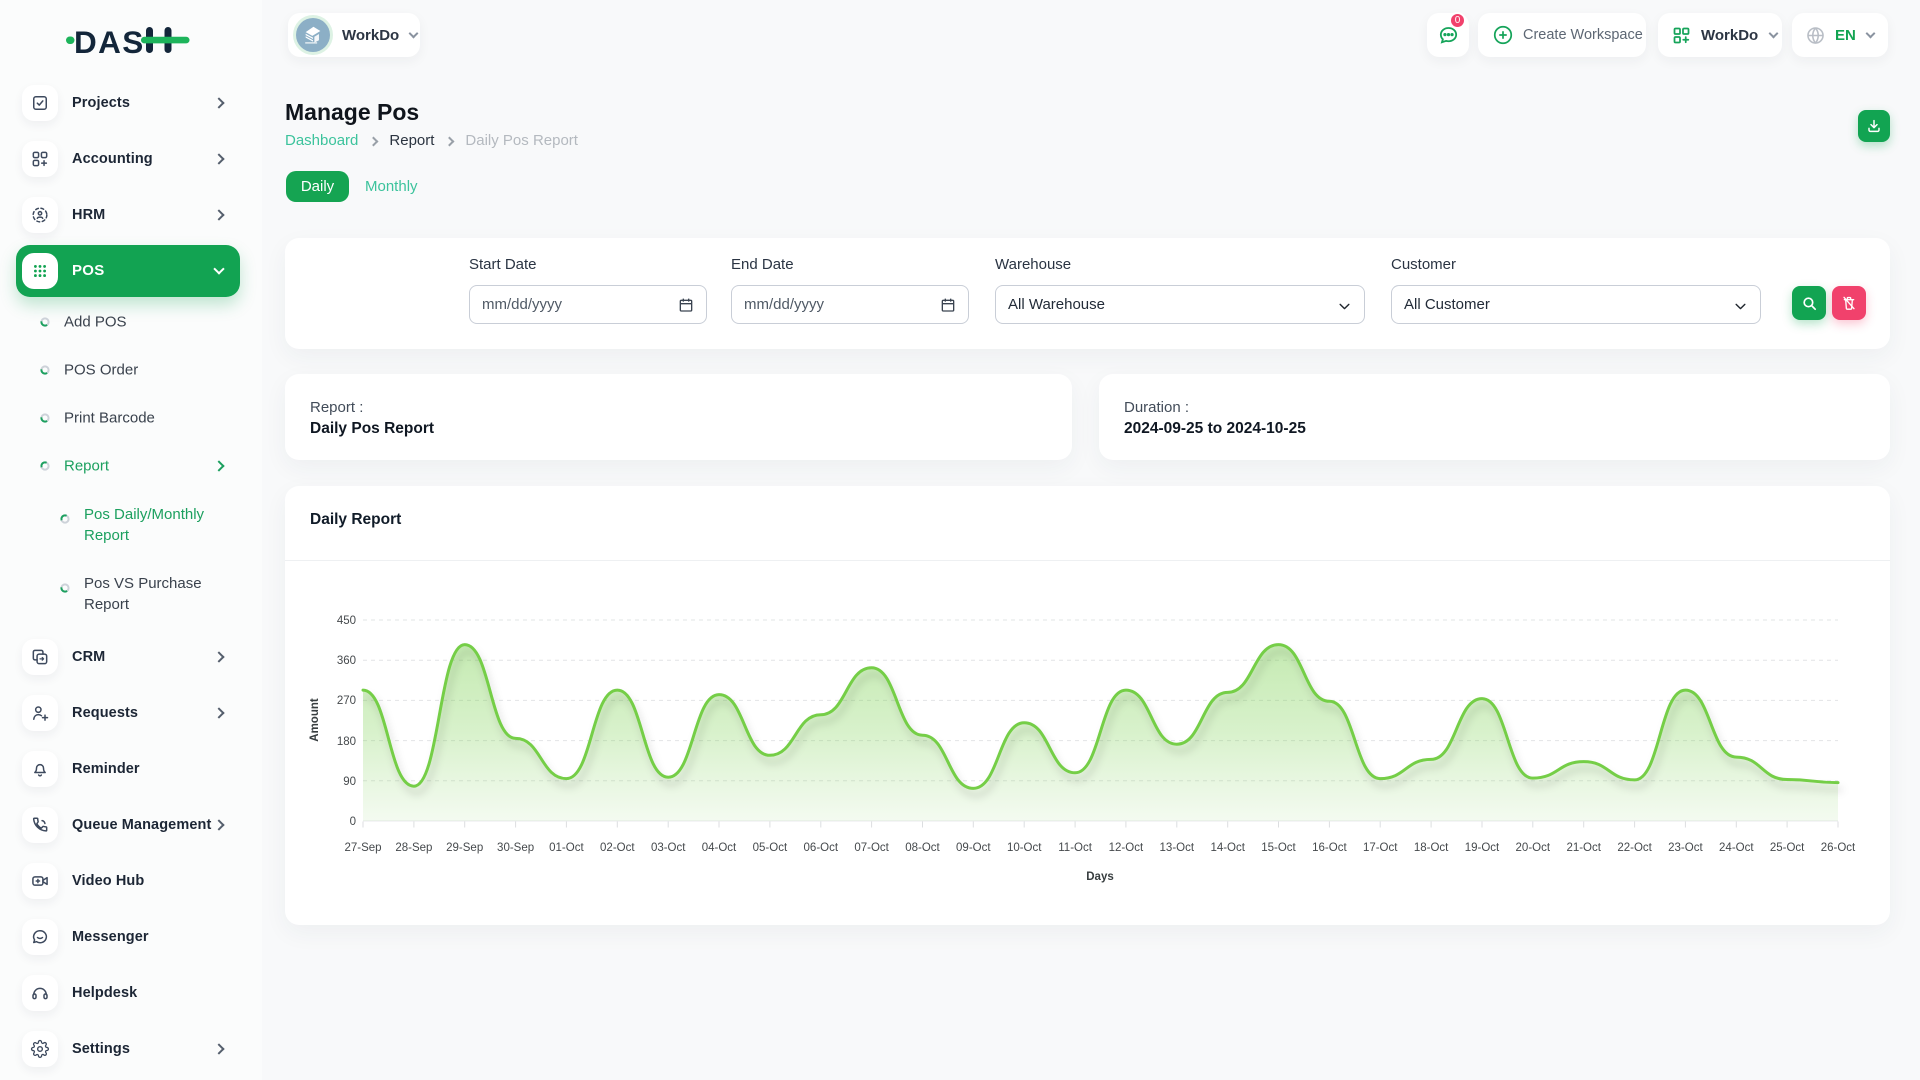  Describe the element at coordinates (1838, 848) in the screenshot. I see `svg-text: 26-Oct` at that location.